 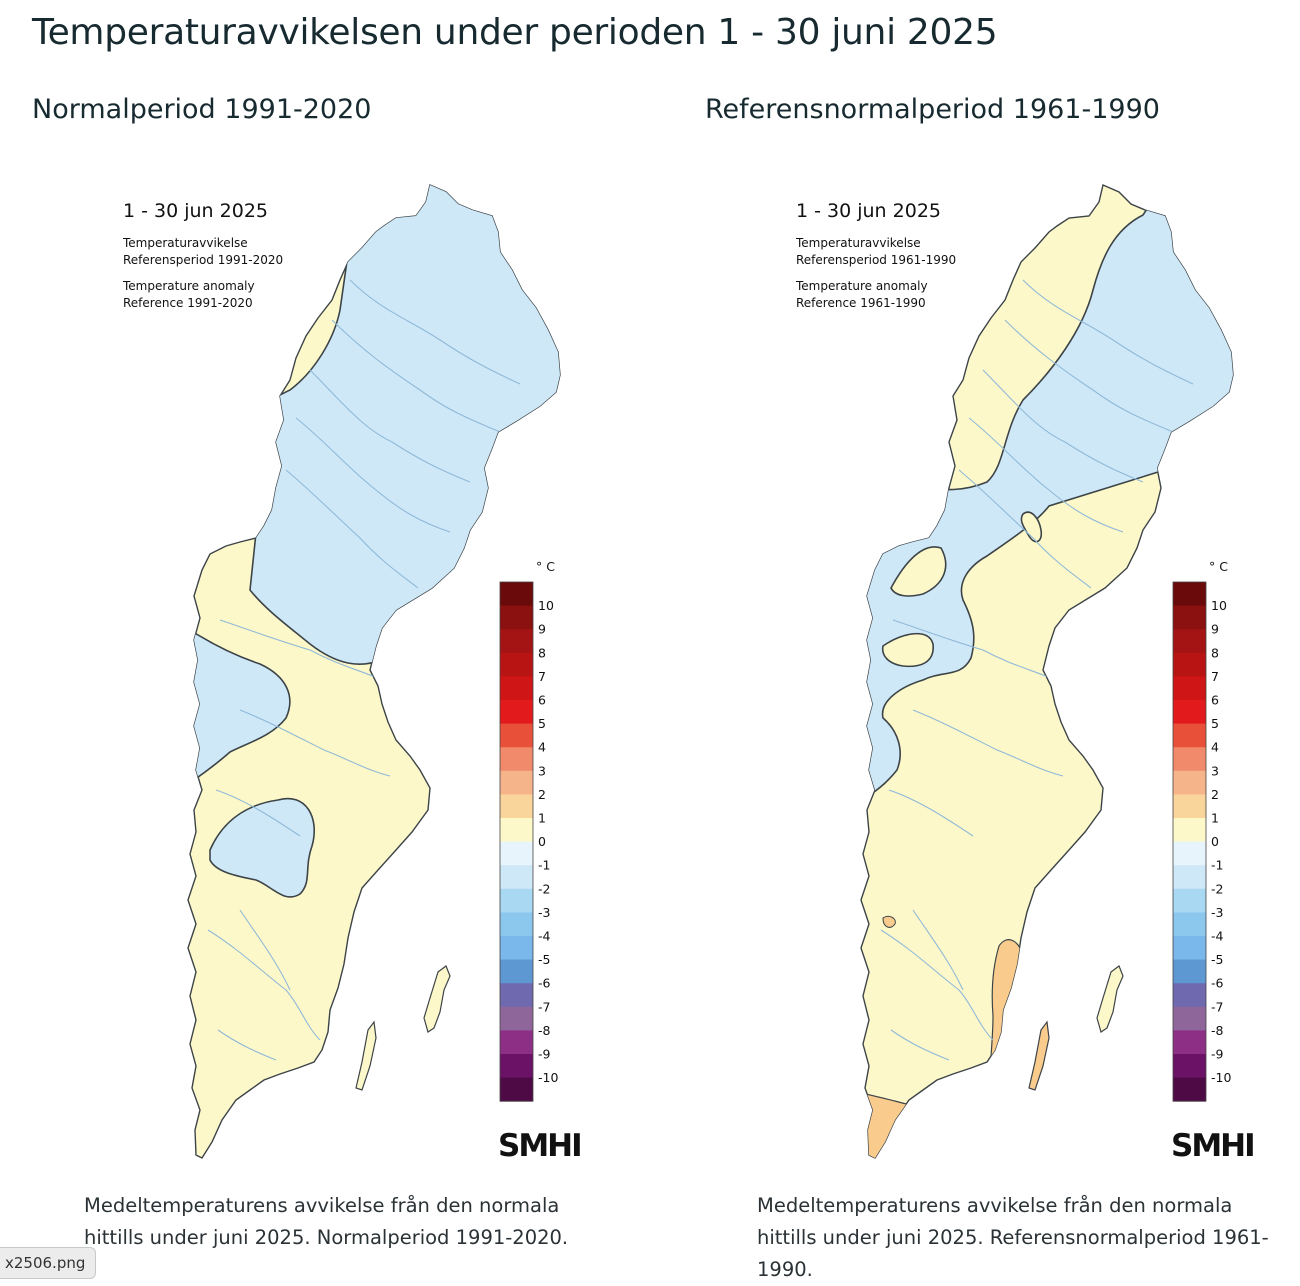 I want to click on anomaly-minus1-west, so click(x=239, y=707).